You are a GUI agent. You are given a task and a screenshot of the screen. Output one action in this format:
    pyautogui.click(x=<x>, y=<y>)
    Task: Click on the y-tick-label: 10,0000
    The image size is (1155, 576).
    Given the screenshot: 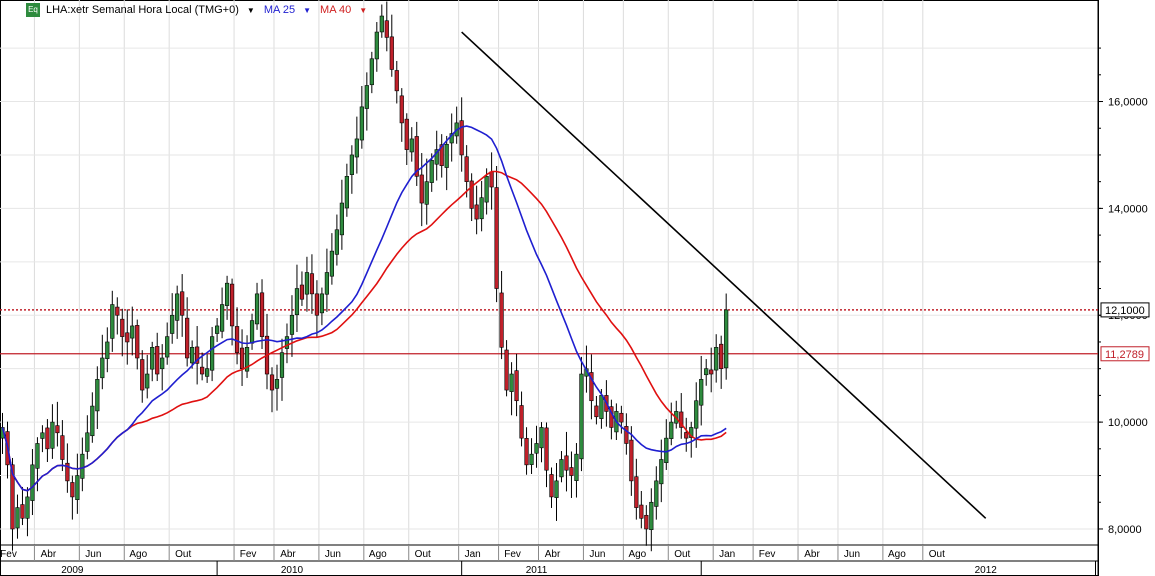 What is the action you would take?
    pyautogui.click(x=1128, y=423)
    